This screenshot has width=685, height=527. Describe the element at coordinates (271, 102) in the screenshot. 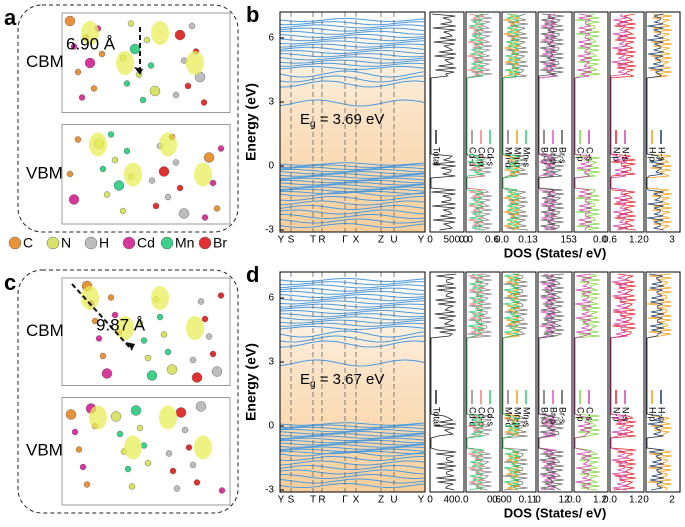

I see `y-tick-label: 3` at that location.